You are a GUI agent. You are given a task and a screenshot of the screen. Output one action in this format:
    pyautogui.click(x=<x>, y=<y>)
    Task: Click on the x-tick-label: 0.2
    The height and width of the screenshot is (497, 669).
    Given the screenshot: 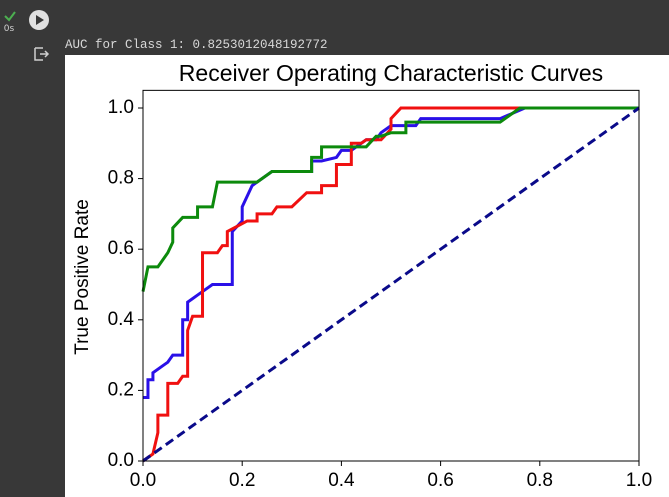 What is the action you would take?
    pyautogui.click(x=242, y=480)
    